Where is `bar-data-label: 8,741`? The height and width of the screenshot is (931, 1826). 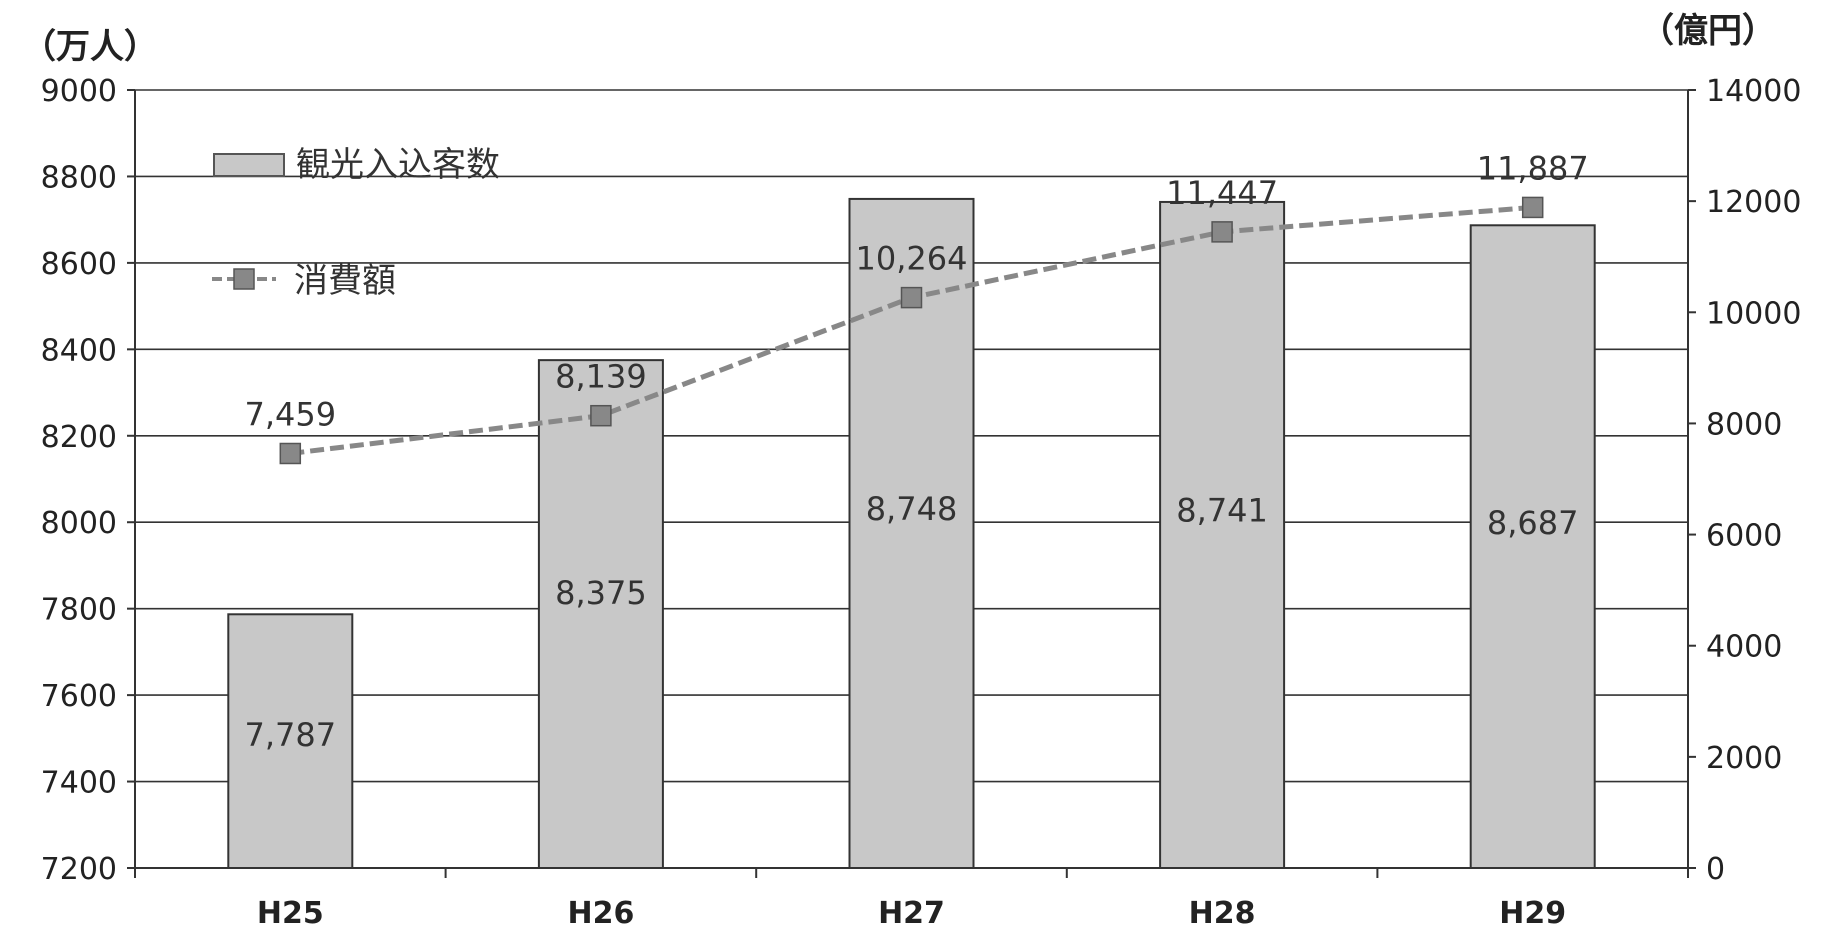
bar-data-label: 8,741 is located at coordinates (1222, 511).